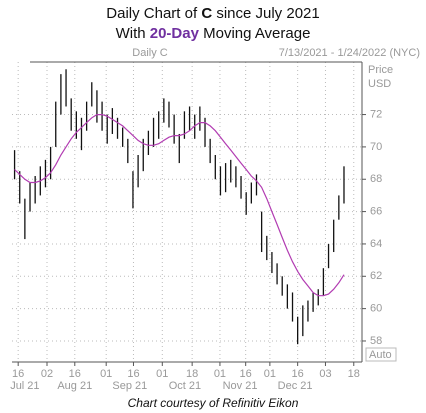 The width and height of the screenshot is (426, 413). Describe the element at coordinates (129, 386) in the screenshot. I see `month-label: Sep 21` at that location.